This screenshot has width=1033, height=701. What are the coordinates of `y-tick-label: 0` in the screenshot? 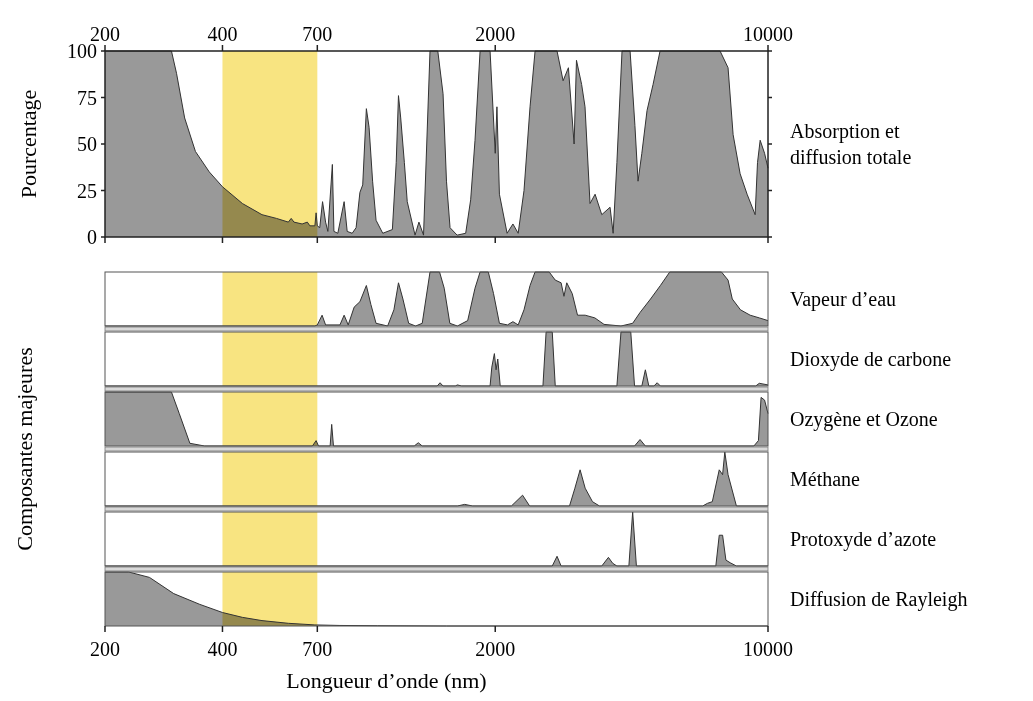 It's located at (92, 237).